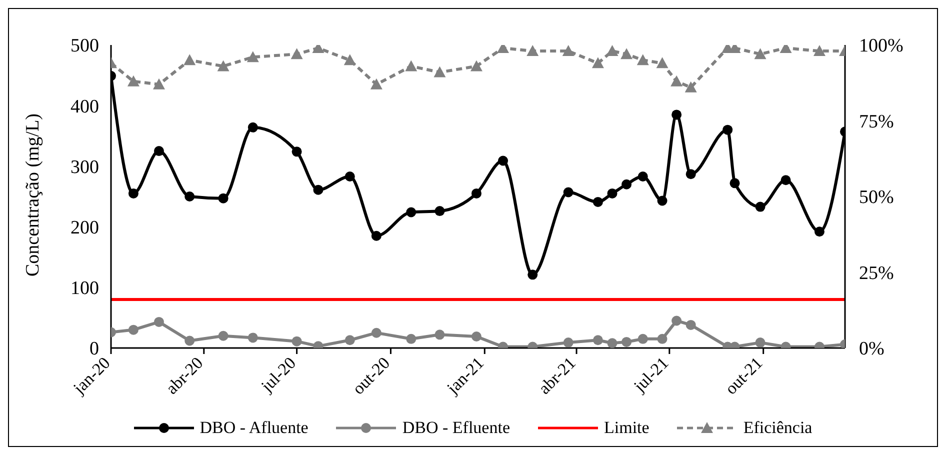  I want to click on y-tick-label: 0, so click(94, 349).